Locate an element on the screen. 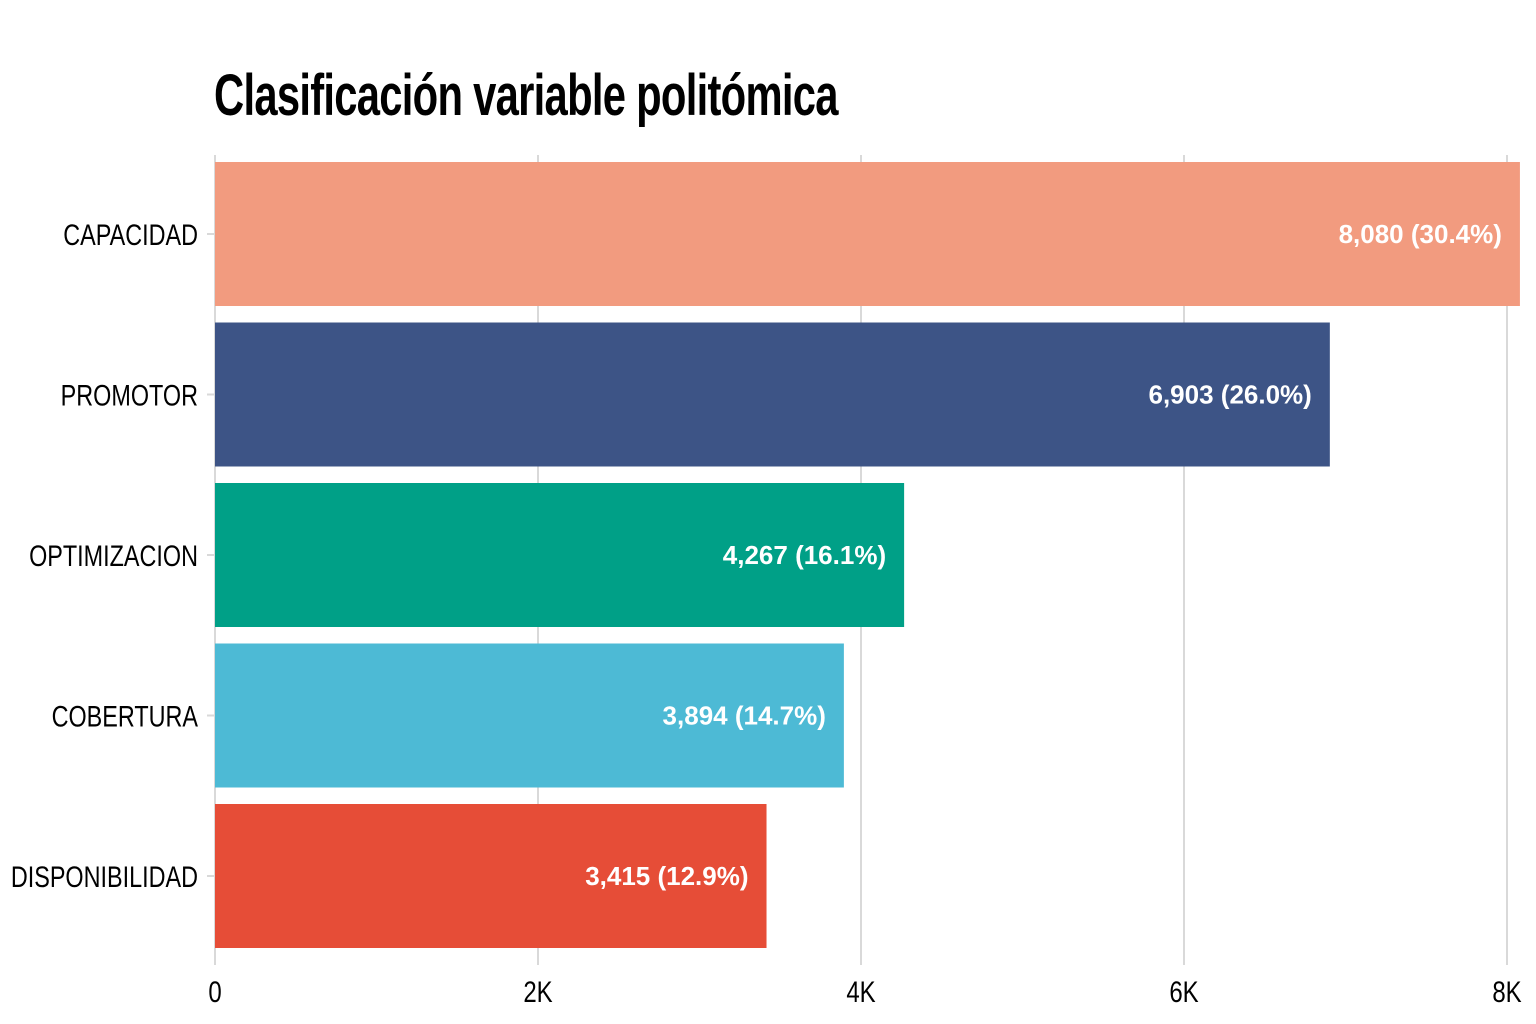  category-label: DISPONIBILIDAD is located at coordinates (104, 876).